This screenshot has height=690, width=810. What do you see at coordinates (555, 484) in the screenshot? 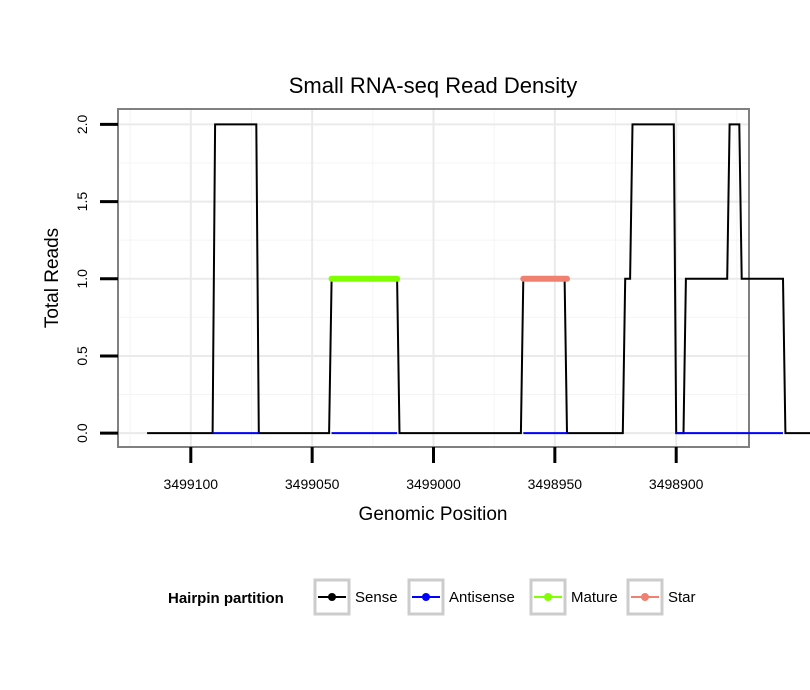
I see `x-tick-label: 3498950` at bounding box center [555, 484].